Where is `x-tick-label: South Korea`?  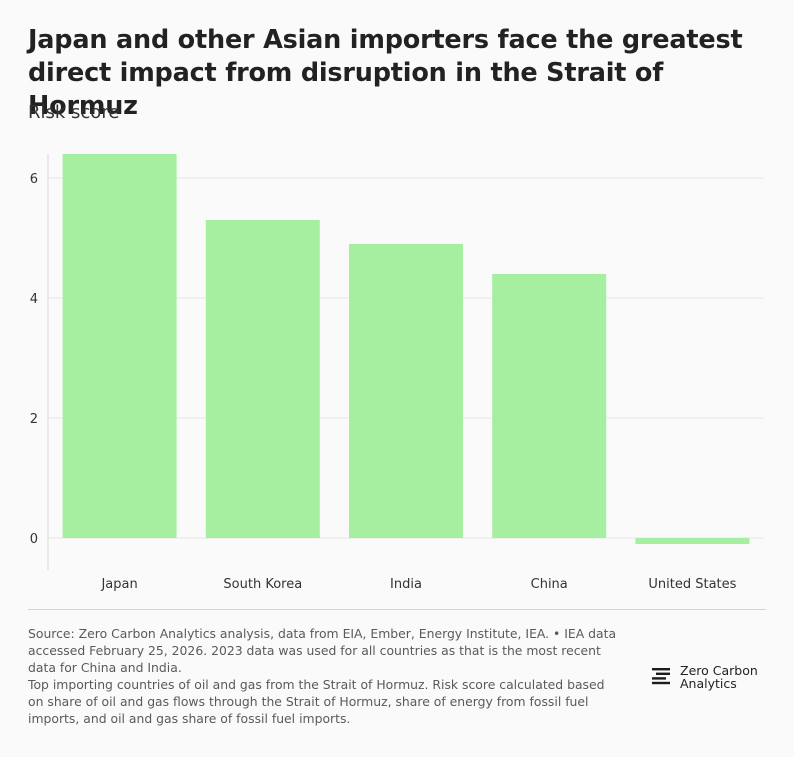
x-tick-label: South Korea is located at coordinates (262, 584).